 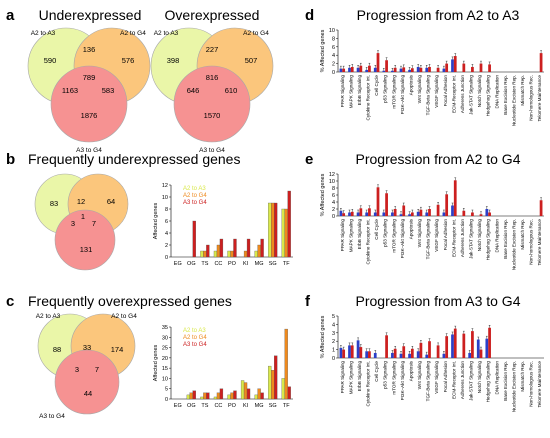 What do you see at coordinates (256, 33) in the screenshot?
I see `venn-label-a2g4: A2 to G4` at bounding box center [256, 33].